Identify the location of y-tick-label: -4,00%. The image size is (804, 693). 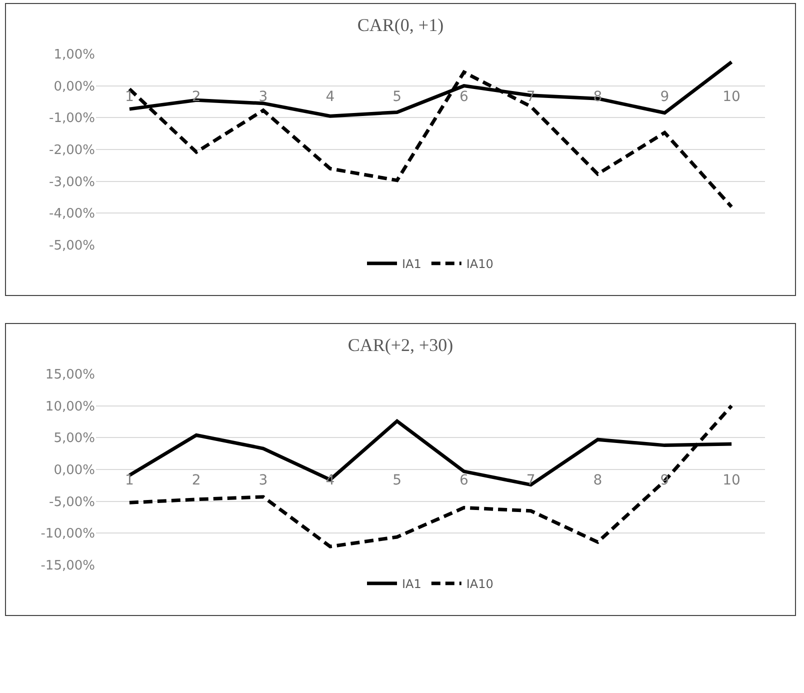
(72, 214).